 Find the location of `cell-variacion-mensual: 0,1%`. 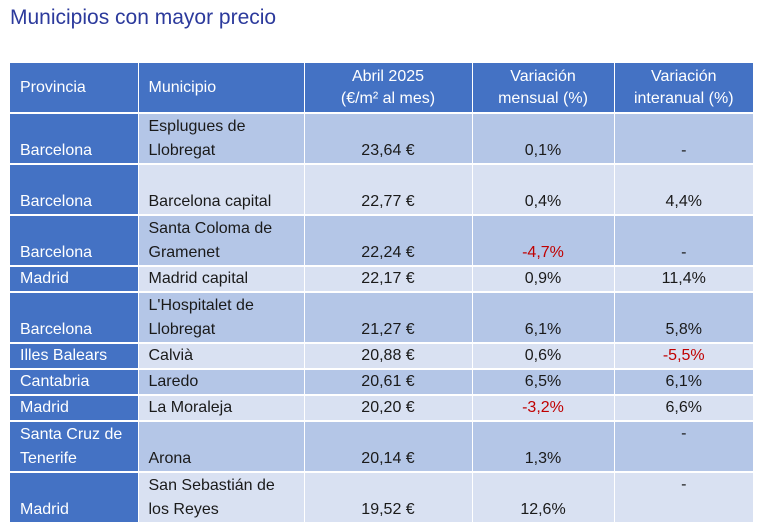

cell-variacion-mensual: 0,1% is located at coordinates (542, 138).